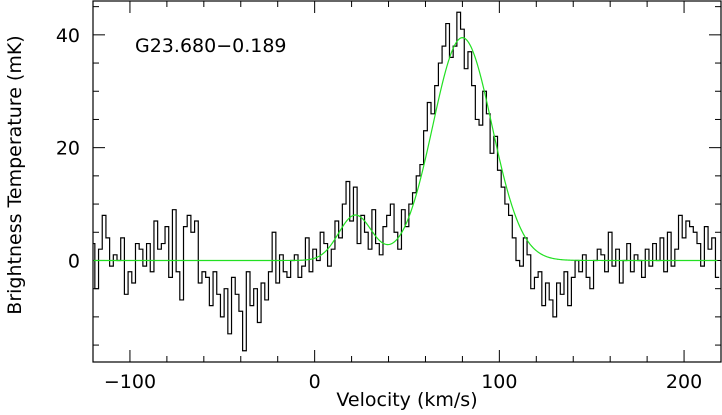 The height and width of the screenshot is (415, 722). I want to click on x-axis-title: Velocity (km/s), so click(406, 400).